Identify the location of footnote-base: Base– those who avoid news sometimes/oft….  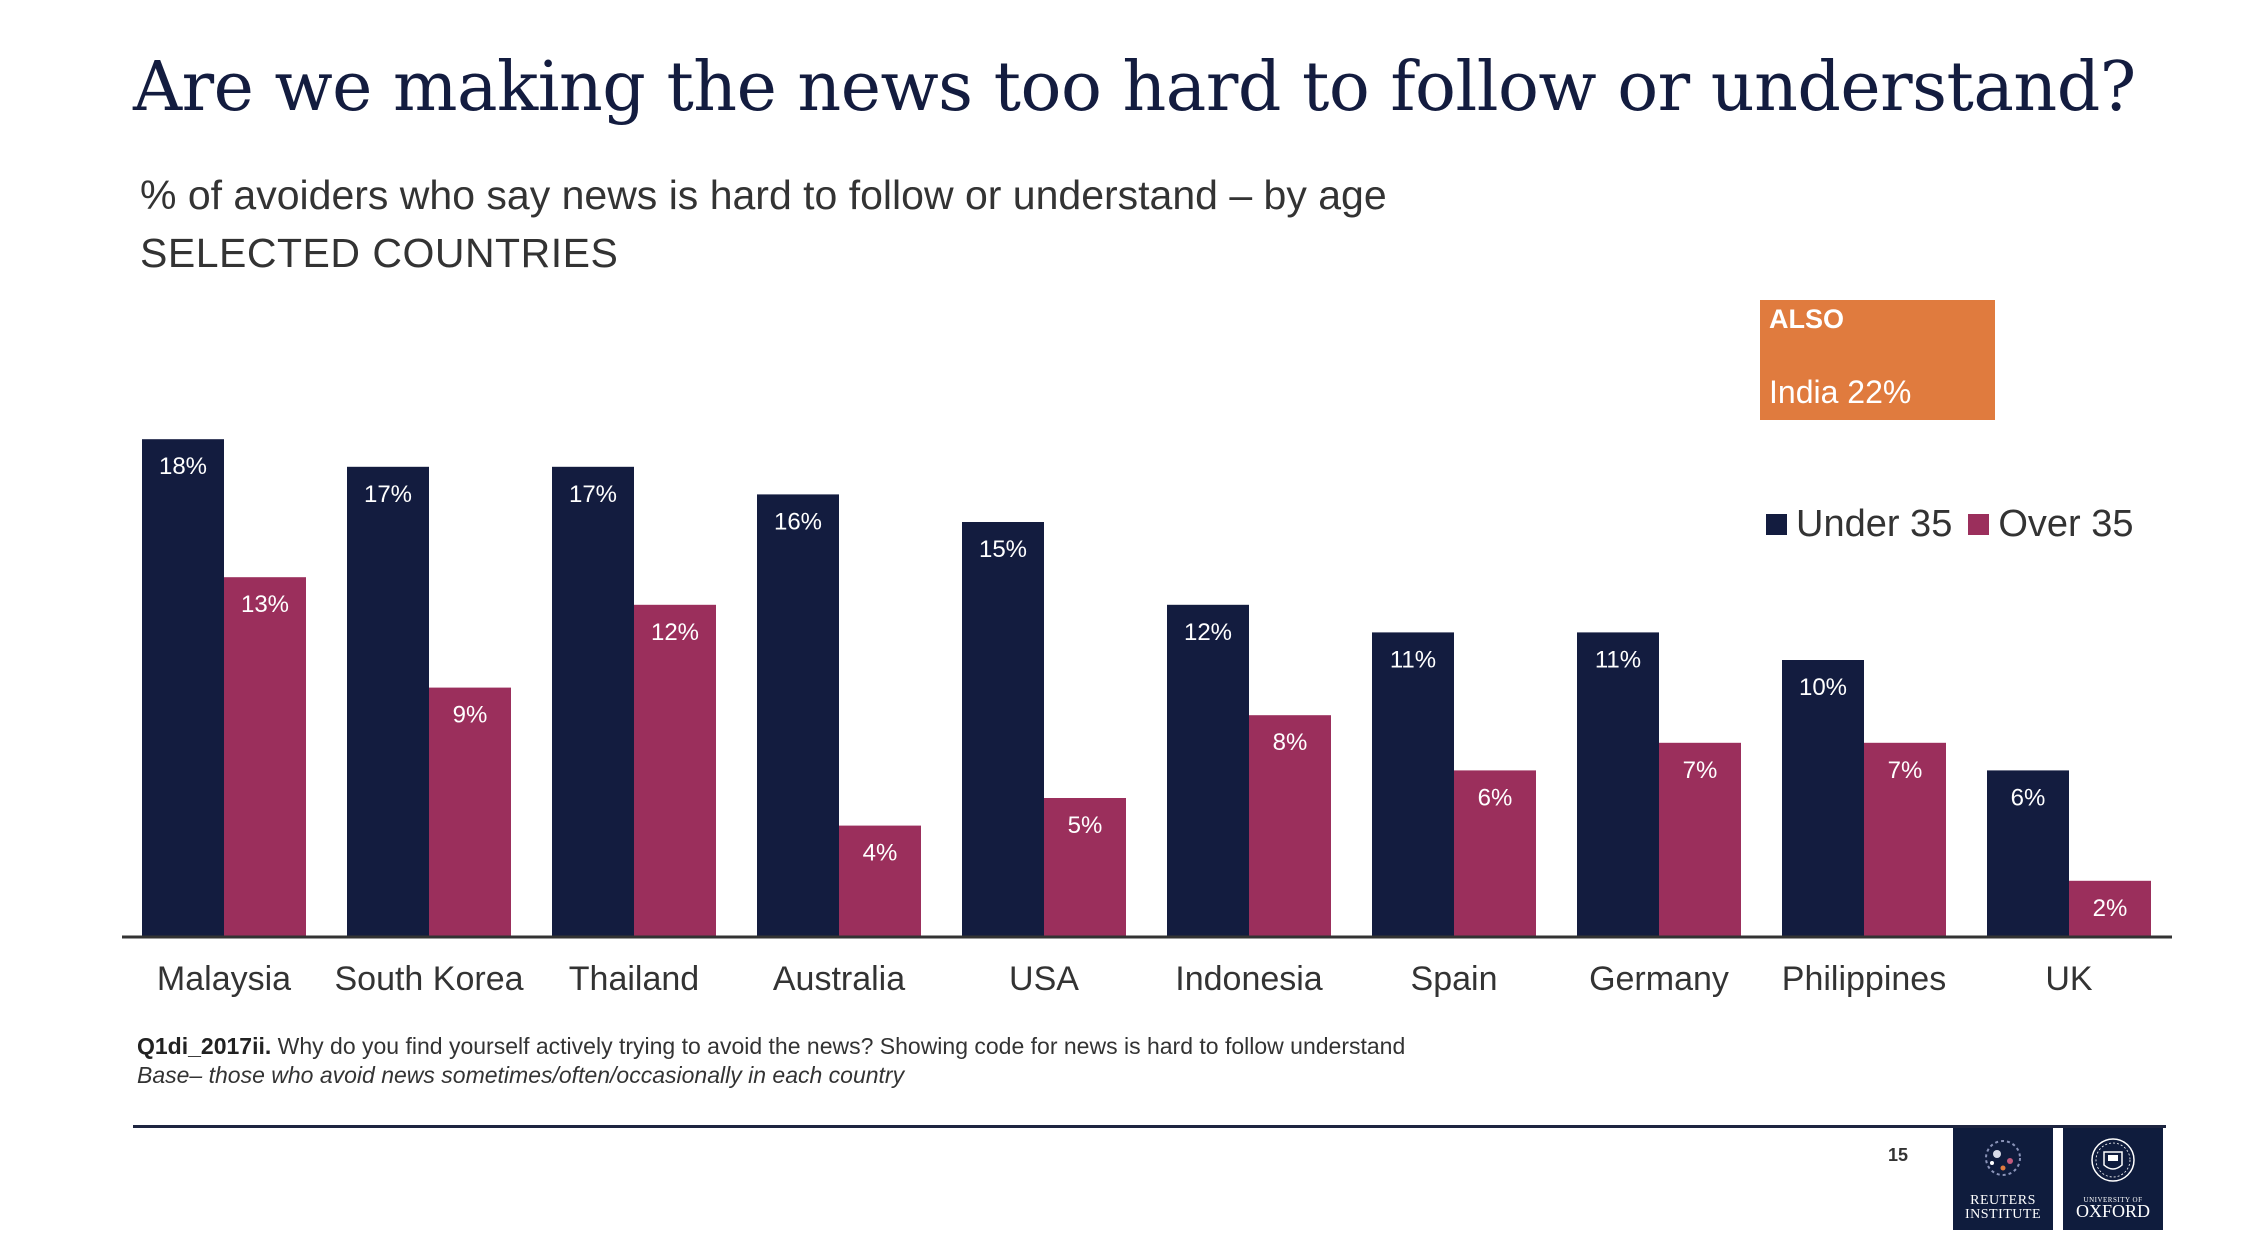
(521, 1075).